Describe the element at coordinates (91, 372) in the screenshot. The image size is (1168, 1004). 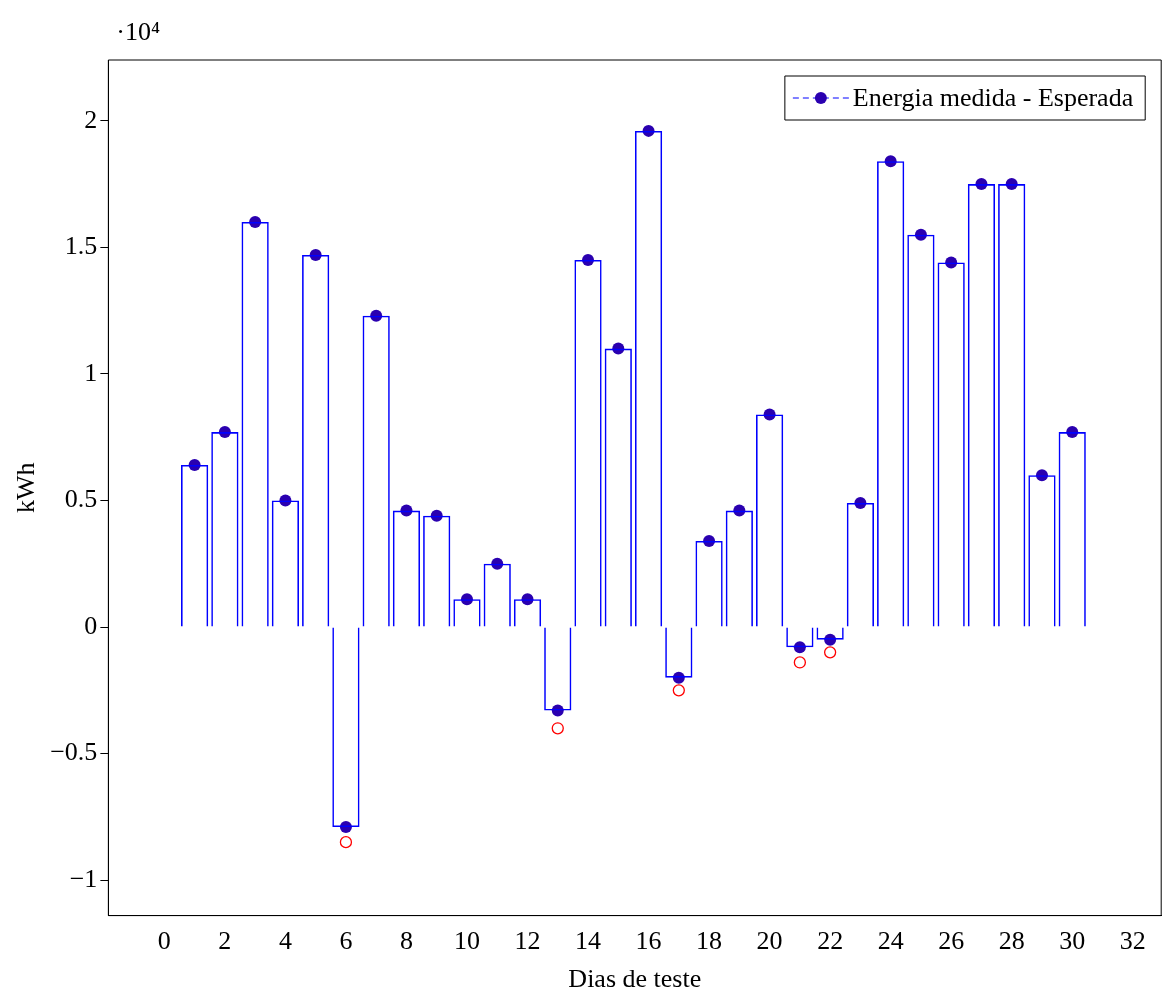
I see `y-tick-label: 1` at that location.